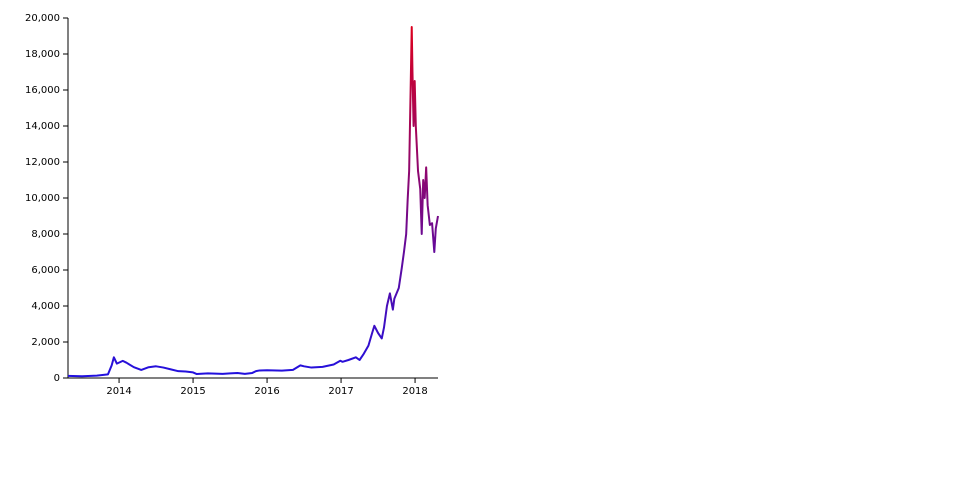 The image size is (960, 500). I want to click on y-tick-label: 2,000, so click(45, 342).